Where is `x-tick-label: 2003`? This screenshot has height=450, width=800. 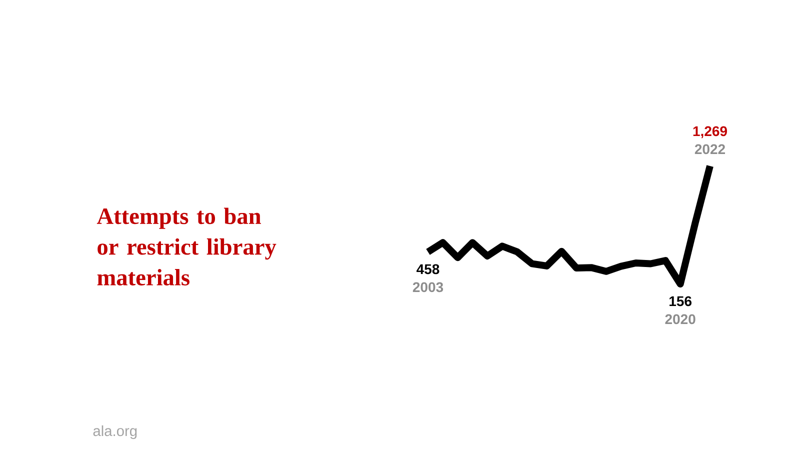 x-tick-label: 2003 is located at coordinates (428, 287).